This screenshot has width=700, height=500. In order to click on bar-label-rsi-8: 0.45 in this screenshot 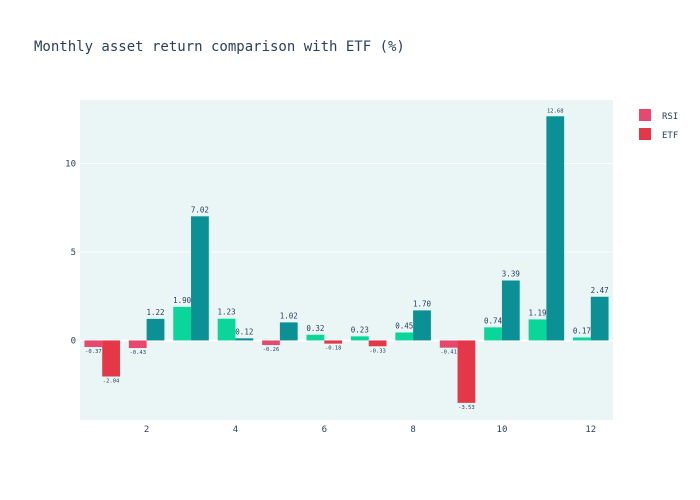, I will do `click(404, 325)`.